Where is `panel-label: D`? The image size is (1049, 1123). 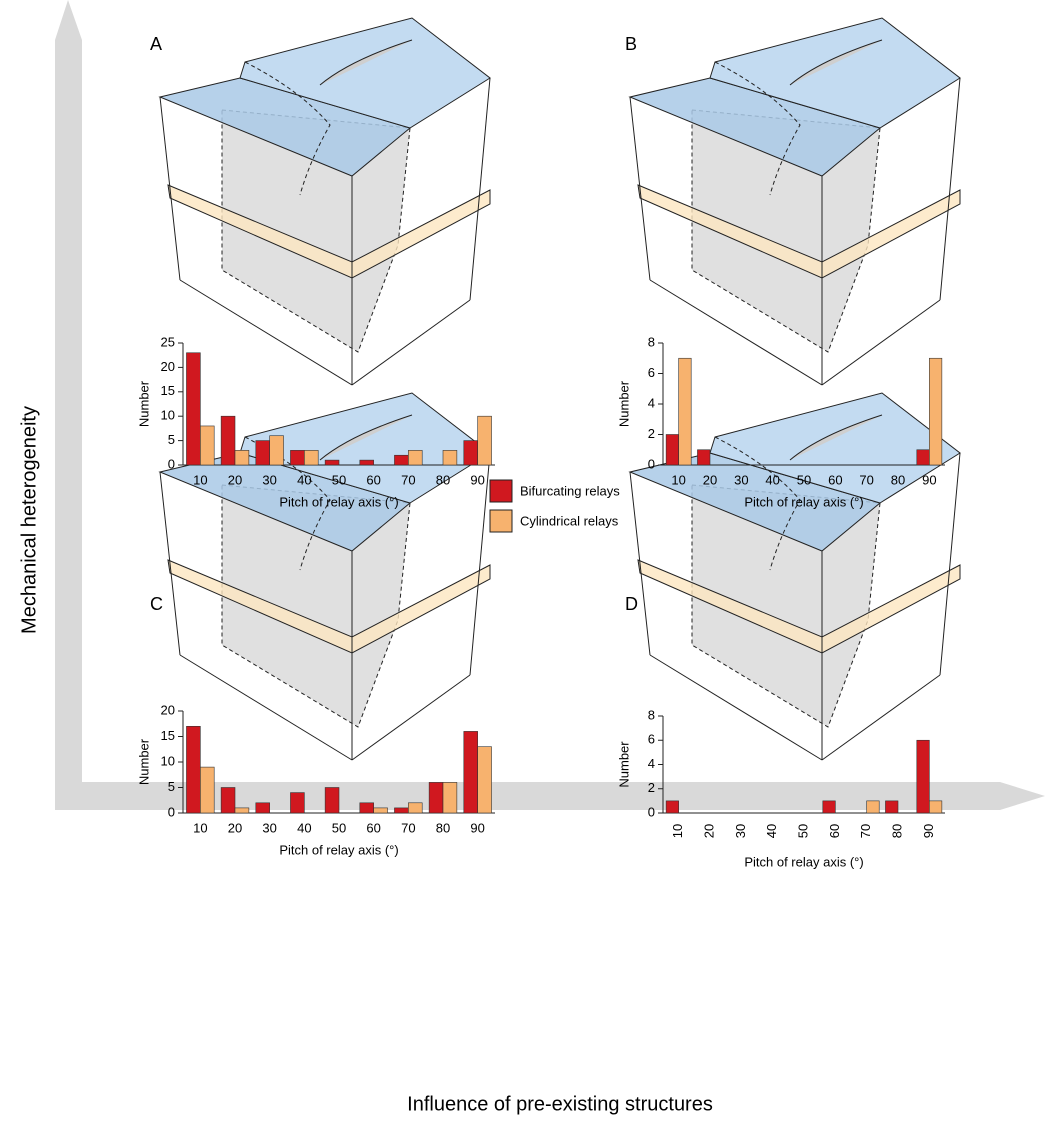
panel-label: D is located at coordinates (631, 604).